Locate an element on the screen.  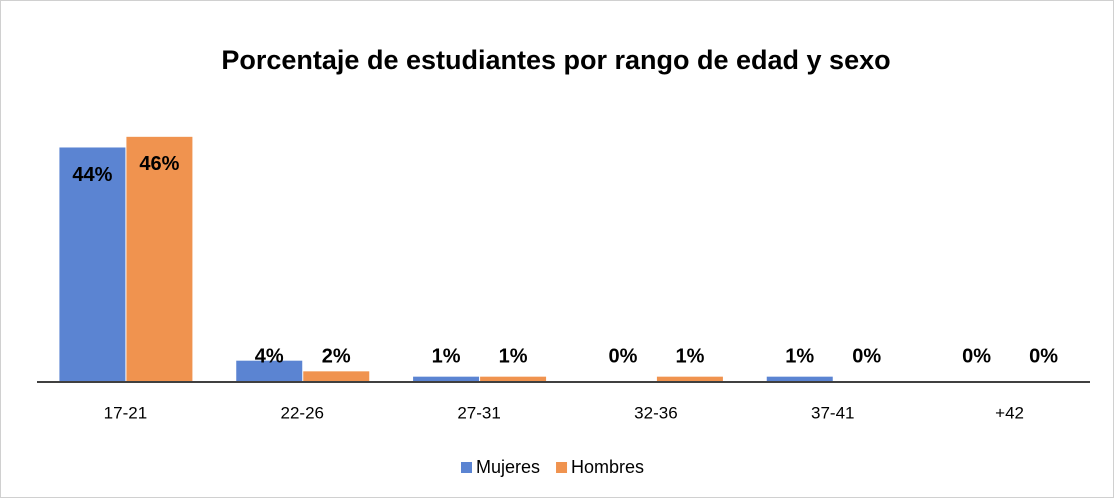
x-tick-label: +42 is located at coordinates (1009, 412).